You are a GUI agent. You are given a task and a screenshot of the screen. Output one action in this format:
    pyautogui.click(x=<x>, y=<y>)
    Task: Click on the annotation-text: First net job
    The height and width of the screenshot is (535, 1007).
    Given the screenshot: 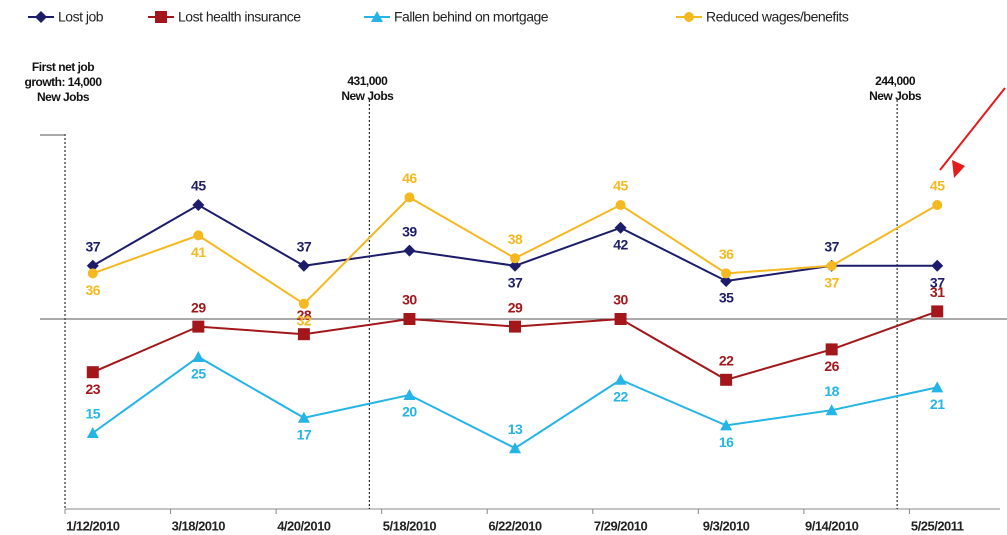 What is the action you would take?
    pyautogui.click(x=63, y=67)
    